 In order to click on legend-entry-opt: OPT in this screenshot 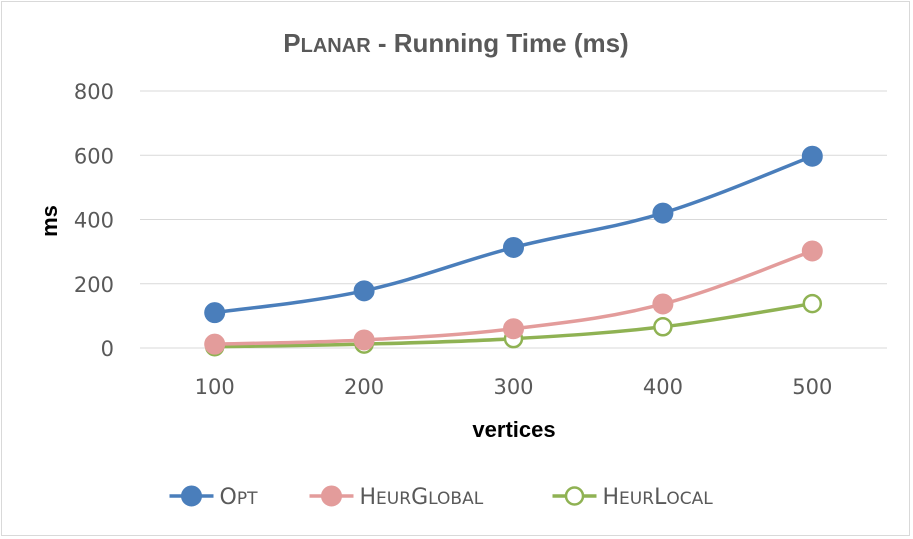, I will do `click(214, 497)`.